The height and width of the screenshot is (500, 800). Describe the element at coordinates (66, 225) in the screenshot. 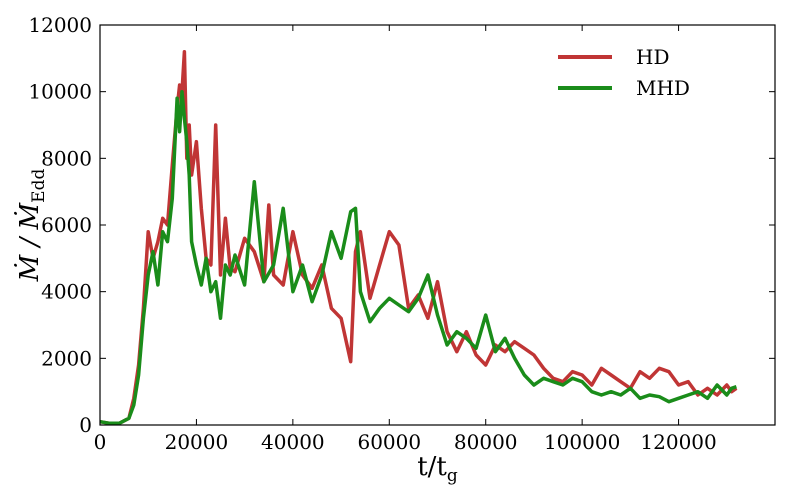

I see `y-tick-label: 6000` at that location.